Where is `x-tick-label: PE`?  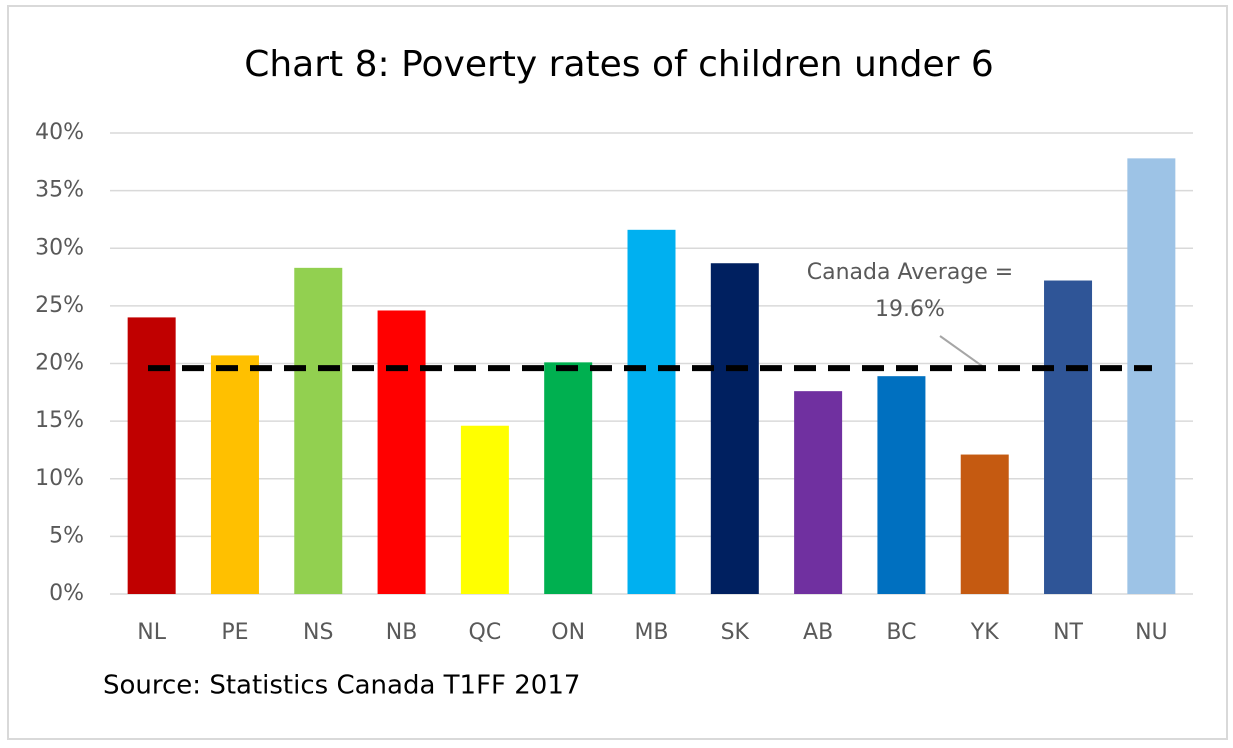
x-tick-label: PE is located at coordinates (234, 632).